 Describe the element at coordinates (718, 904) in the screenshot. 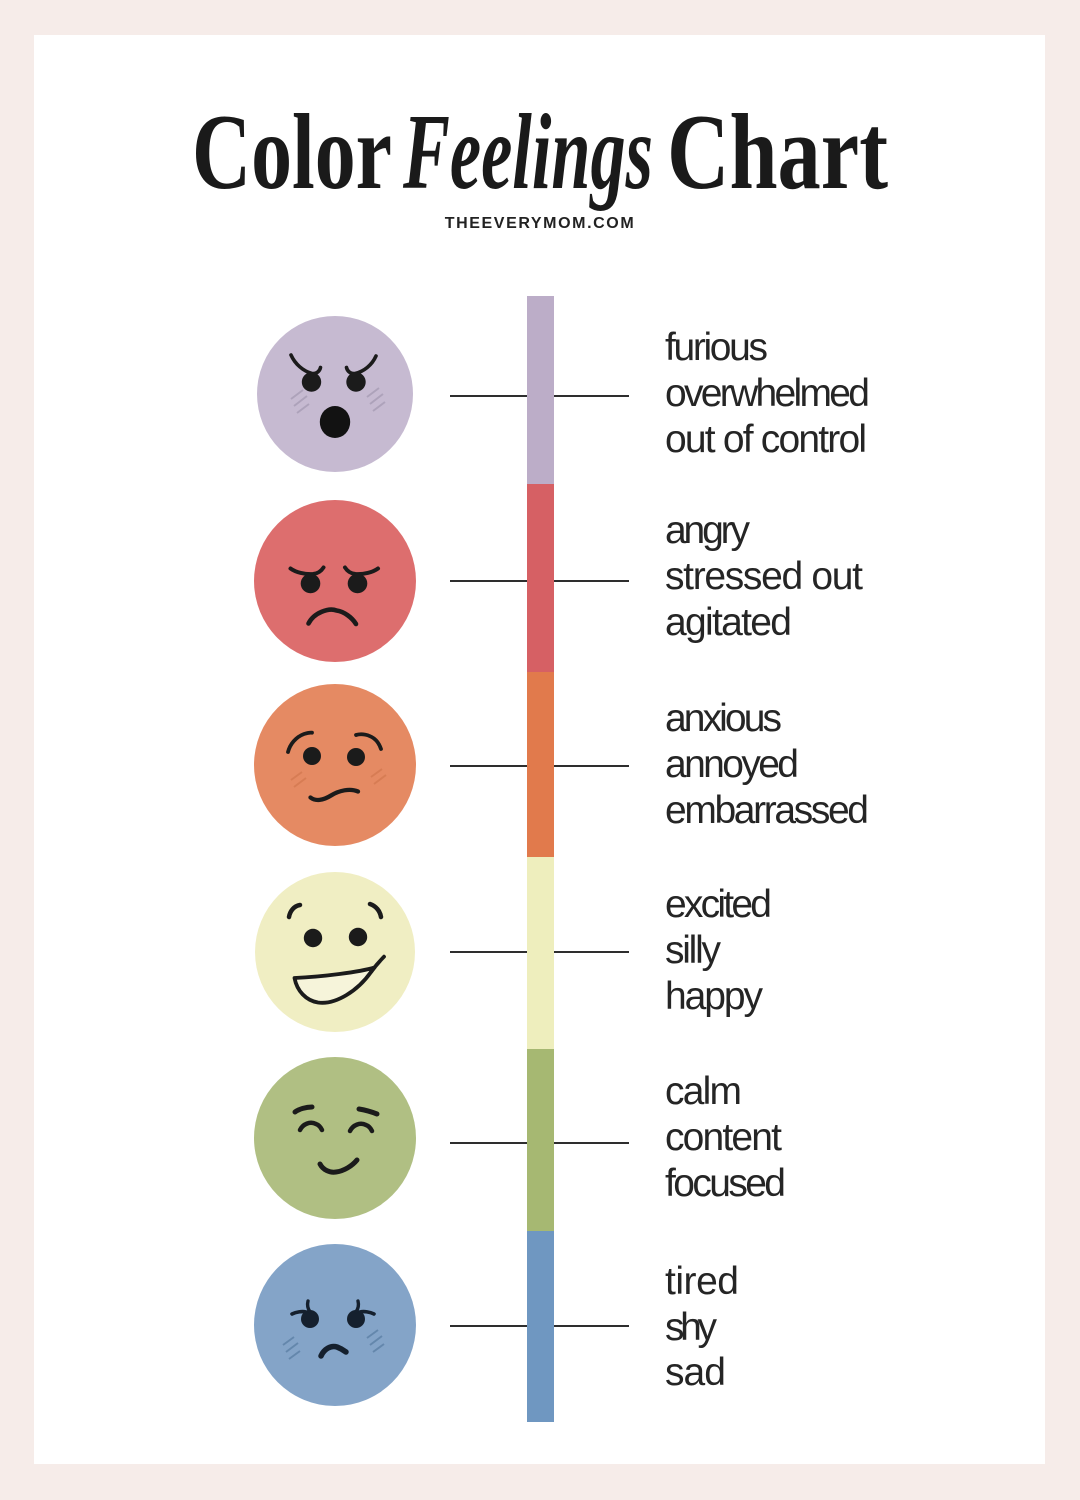

I see `svg-text: excited` at that location.